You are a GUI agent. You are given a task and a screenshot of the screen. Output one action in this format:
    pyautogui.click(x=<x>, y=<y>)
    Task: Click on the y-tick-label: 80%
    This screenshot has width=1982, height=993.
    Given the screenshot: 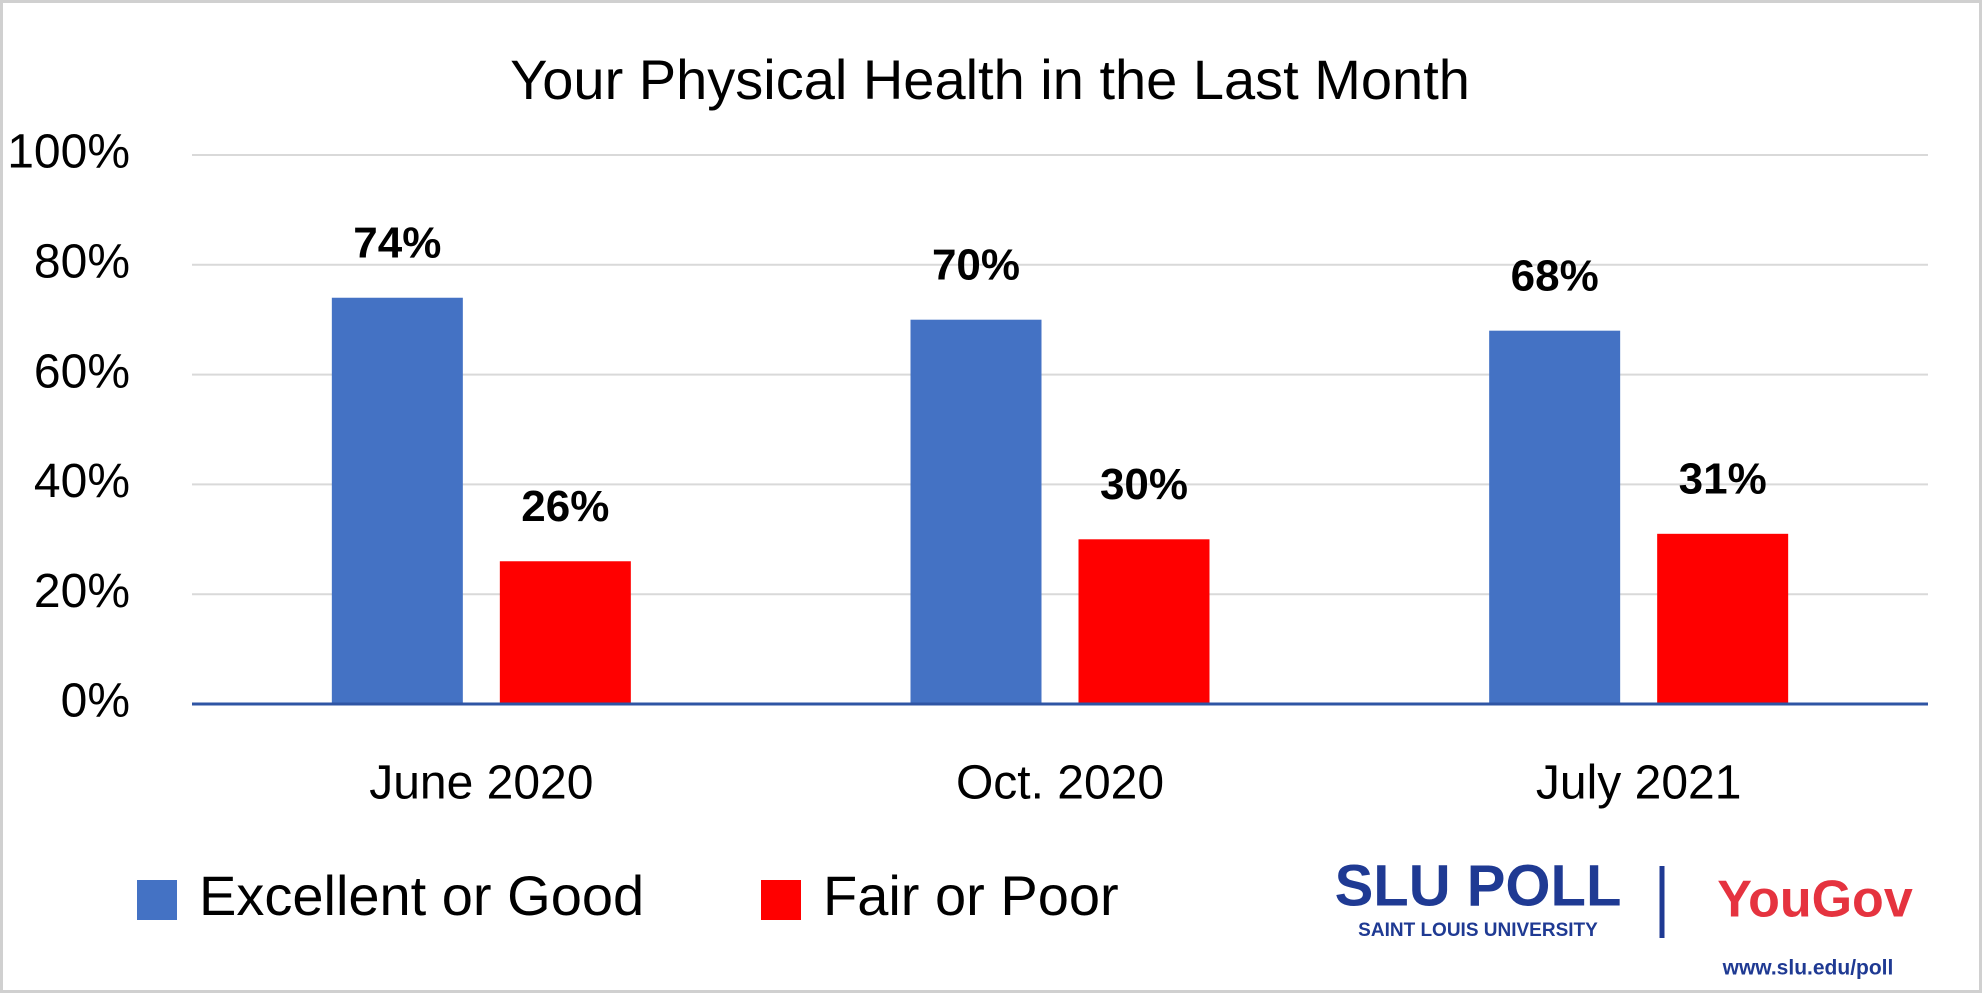 What is the action you would take?
    pyautogui.click(x=82, y=261)
    